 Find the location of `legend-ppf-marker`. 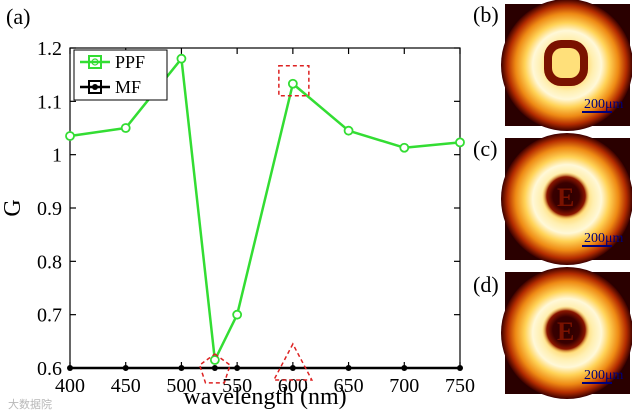

legend-ppf-marker is located at coordinates (95, 62).